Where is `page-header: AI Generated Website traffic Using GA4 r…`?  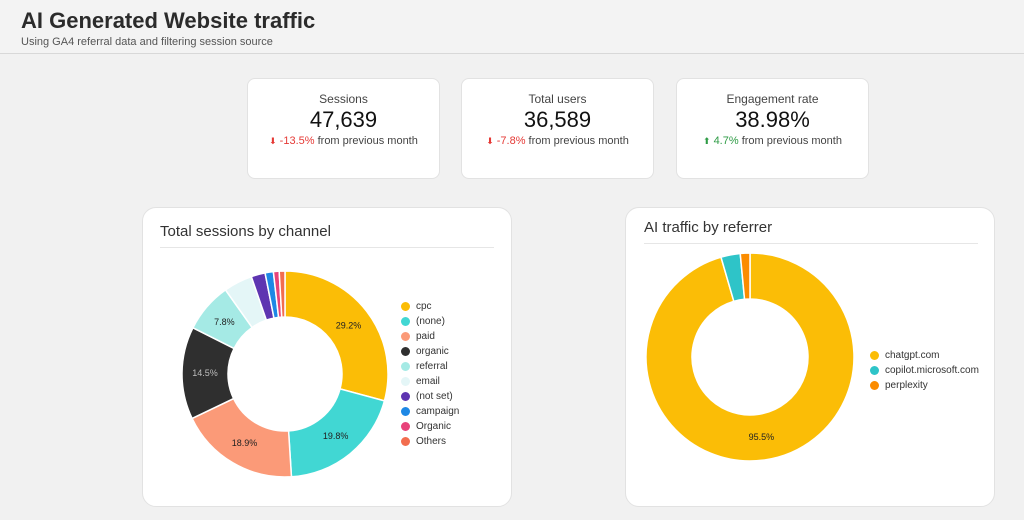 page-header: AI Generated Website traffic Using GA4 r… is located at coordinates (512, 27).